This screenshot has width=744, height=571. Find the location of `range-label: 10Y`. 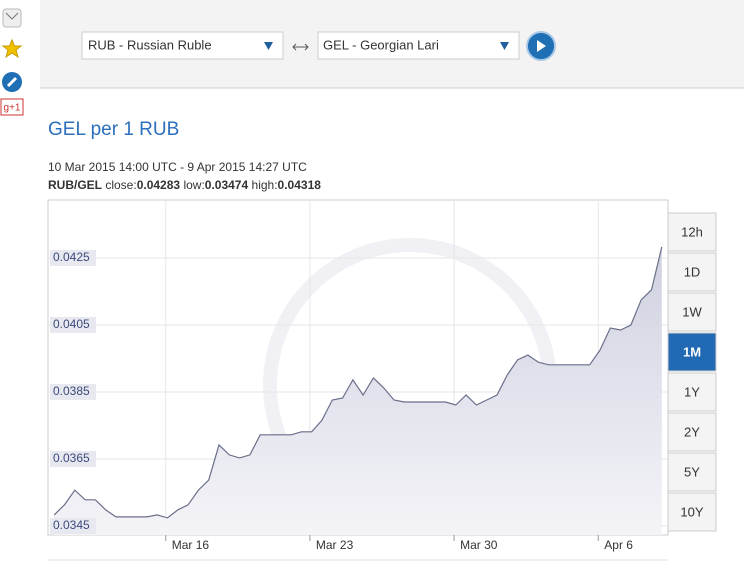

range-label: 10Y is located at coordinates (691, 511).